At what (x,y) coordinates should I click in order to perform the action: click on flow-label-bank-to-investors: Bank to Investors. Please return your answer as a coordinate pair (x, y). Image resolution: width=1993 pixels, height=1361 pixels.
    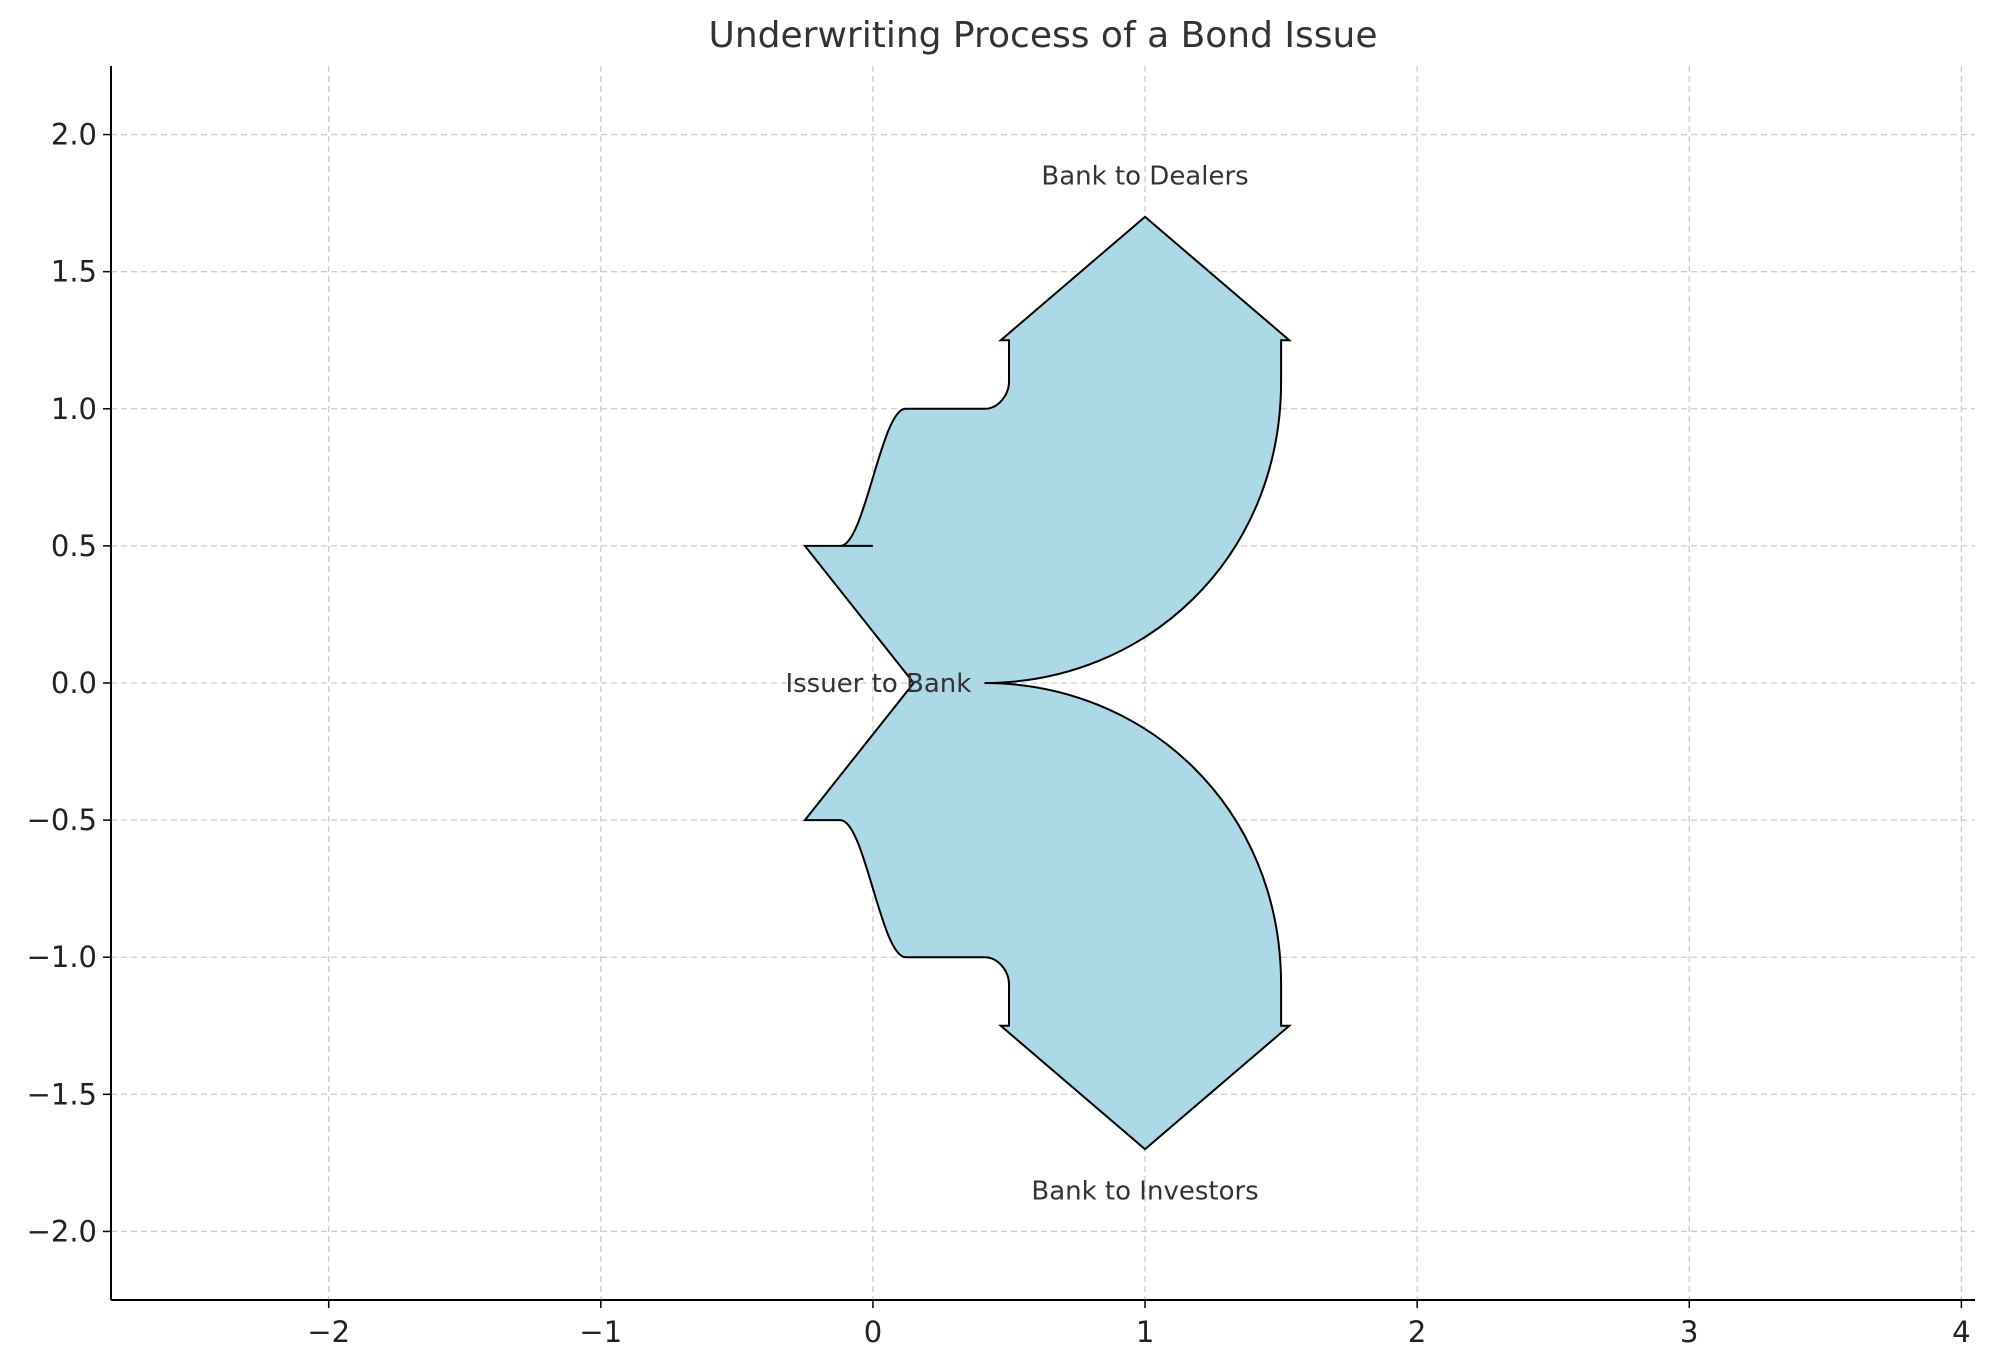
    Looking at the image, I should click on (1144, 1191).